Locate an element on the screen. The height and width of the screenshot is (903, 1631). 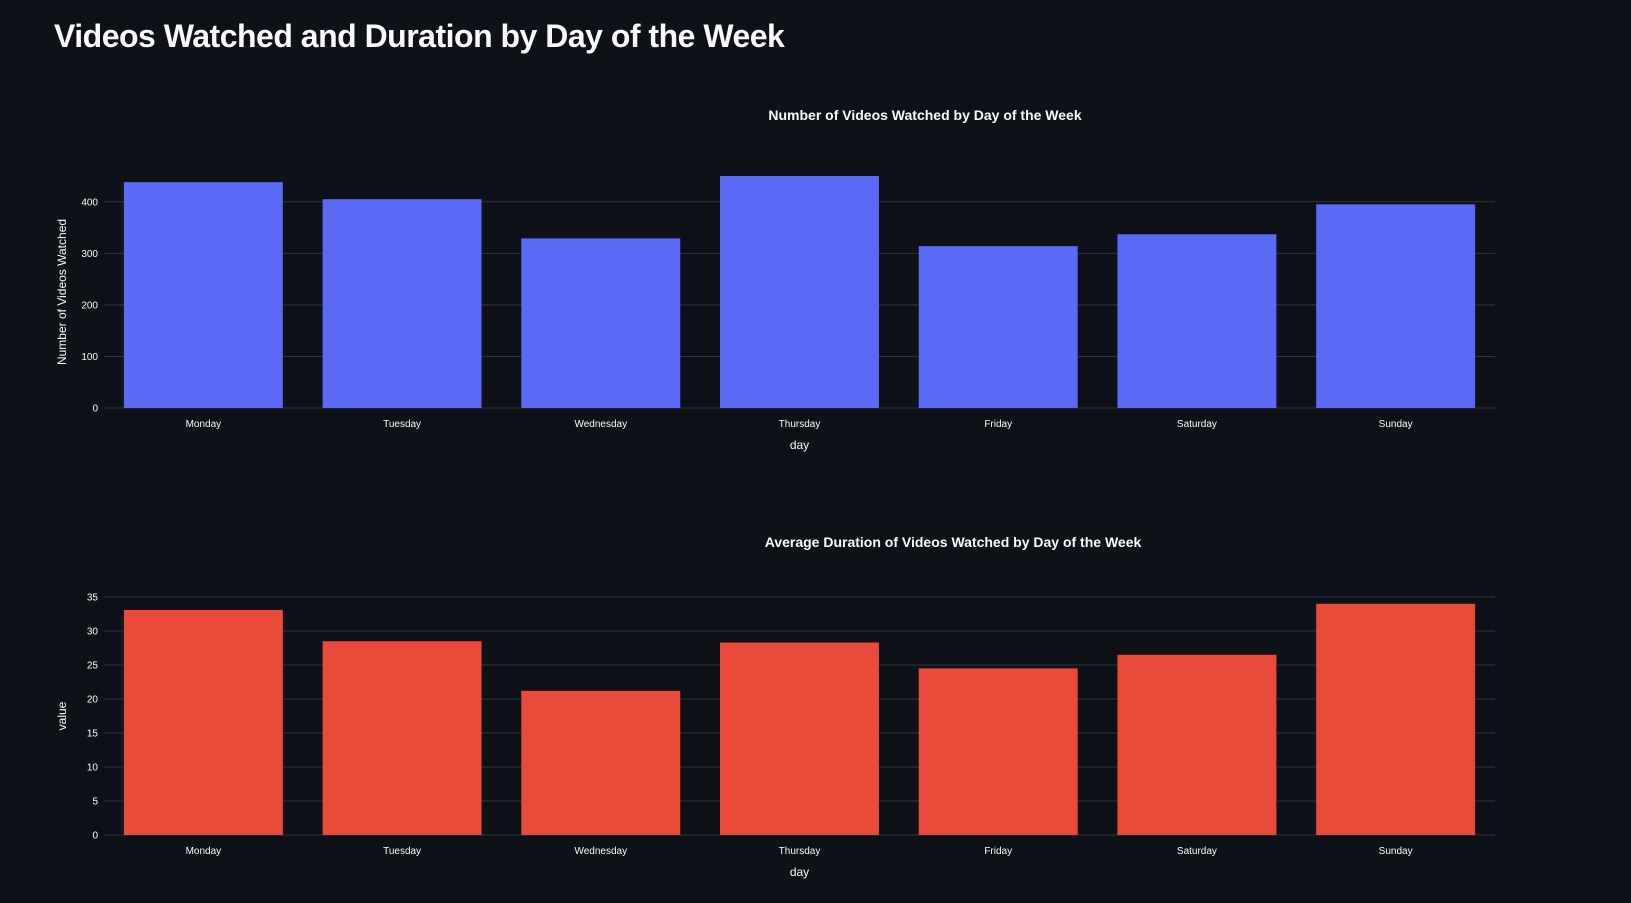
duration-bar-thursday is located at coordinates (799, 738).